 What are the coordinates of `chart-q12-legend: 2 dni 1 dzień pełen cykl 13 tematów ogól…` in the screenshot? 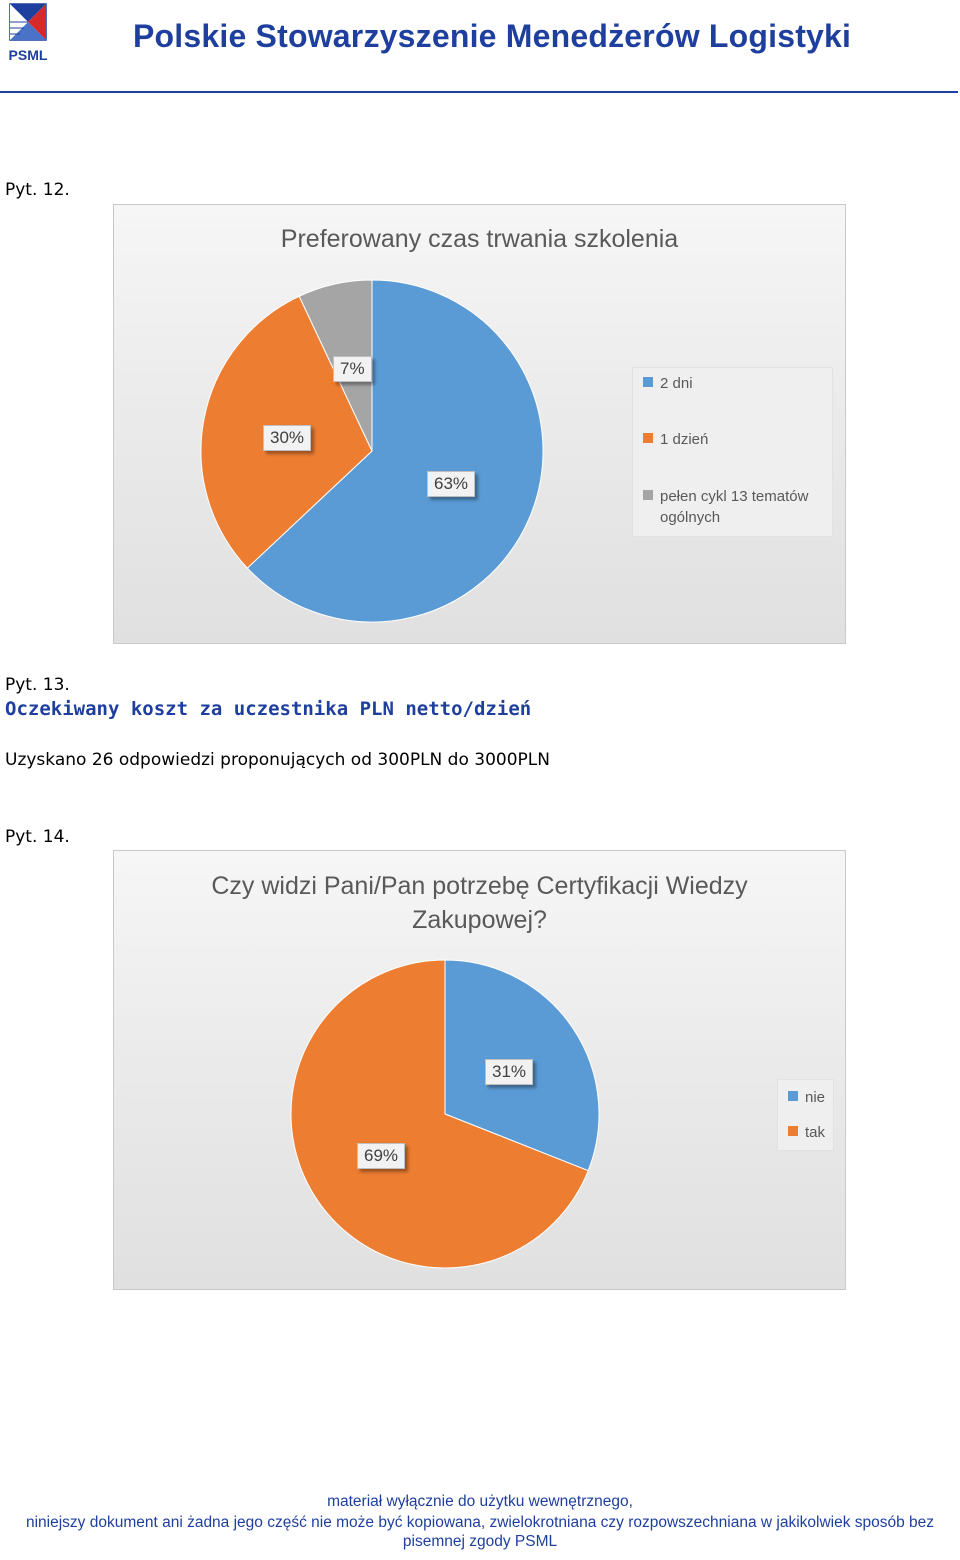 It's located at (732, 452).